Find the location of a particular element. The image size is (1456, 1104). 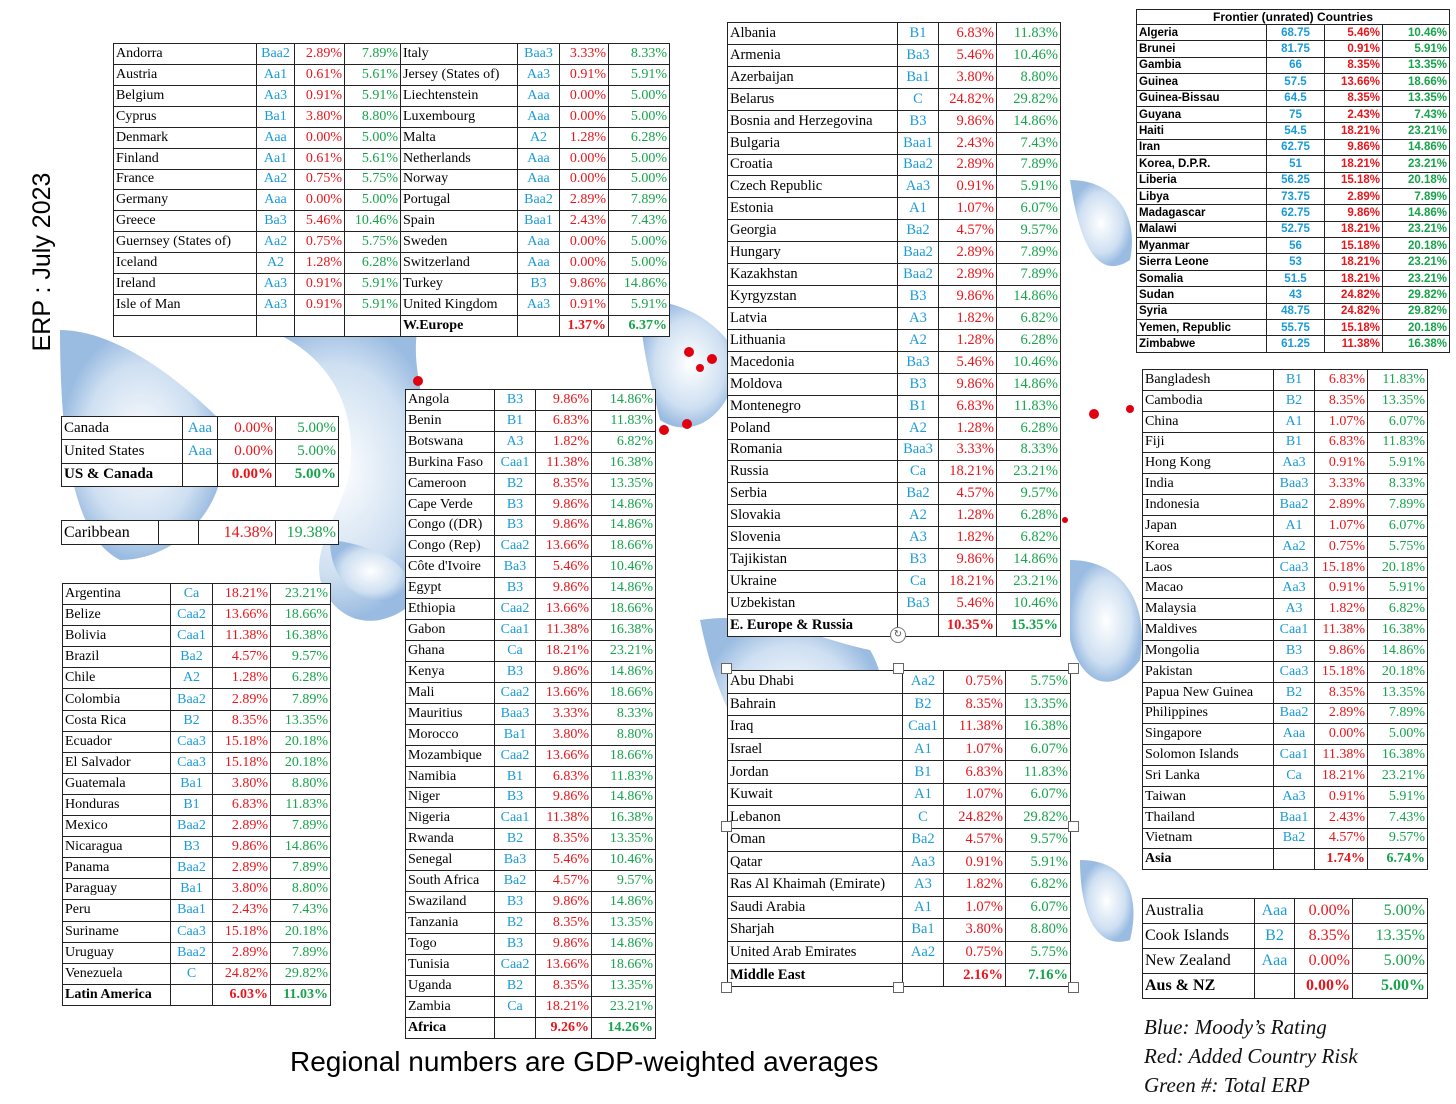

country-risk: 1.28% is located at coordinates (967, 516).